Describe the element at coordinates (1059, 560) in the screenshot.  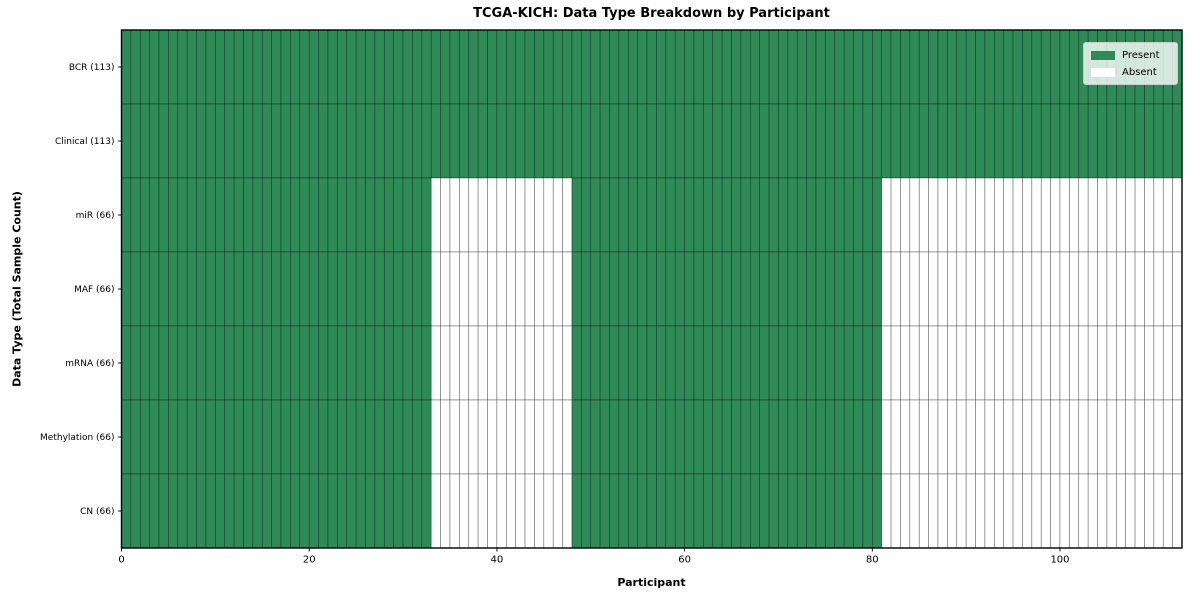
I see `x-tick-label: 100` at that location.